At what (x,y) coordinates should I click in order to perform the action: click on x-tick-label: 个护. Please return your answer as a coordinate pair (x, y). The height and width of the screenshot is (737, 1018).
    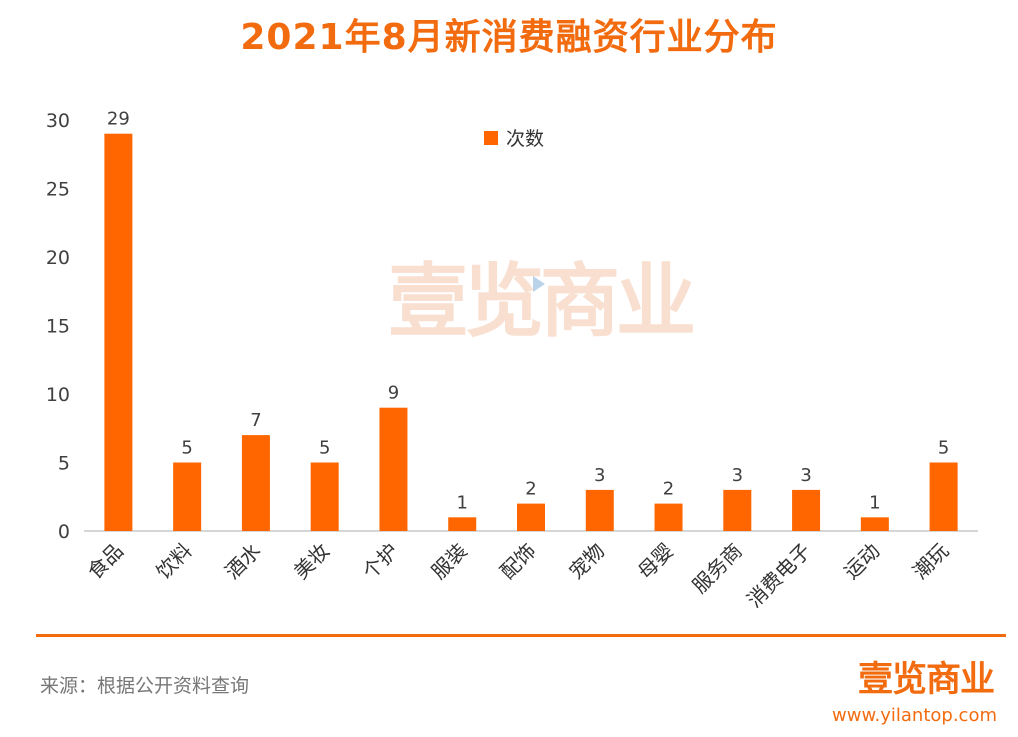
    Looking at the image, I should click on (380, 561).